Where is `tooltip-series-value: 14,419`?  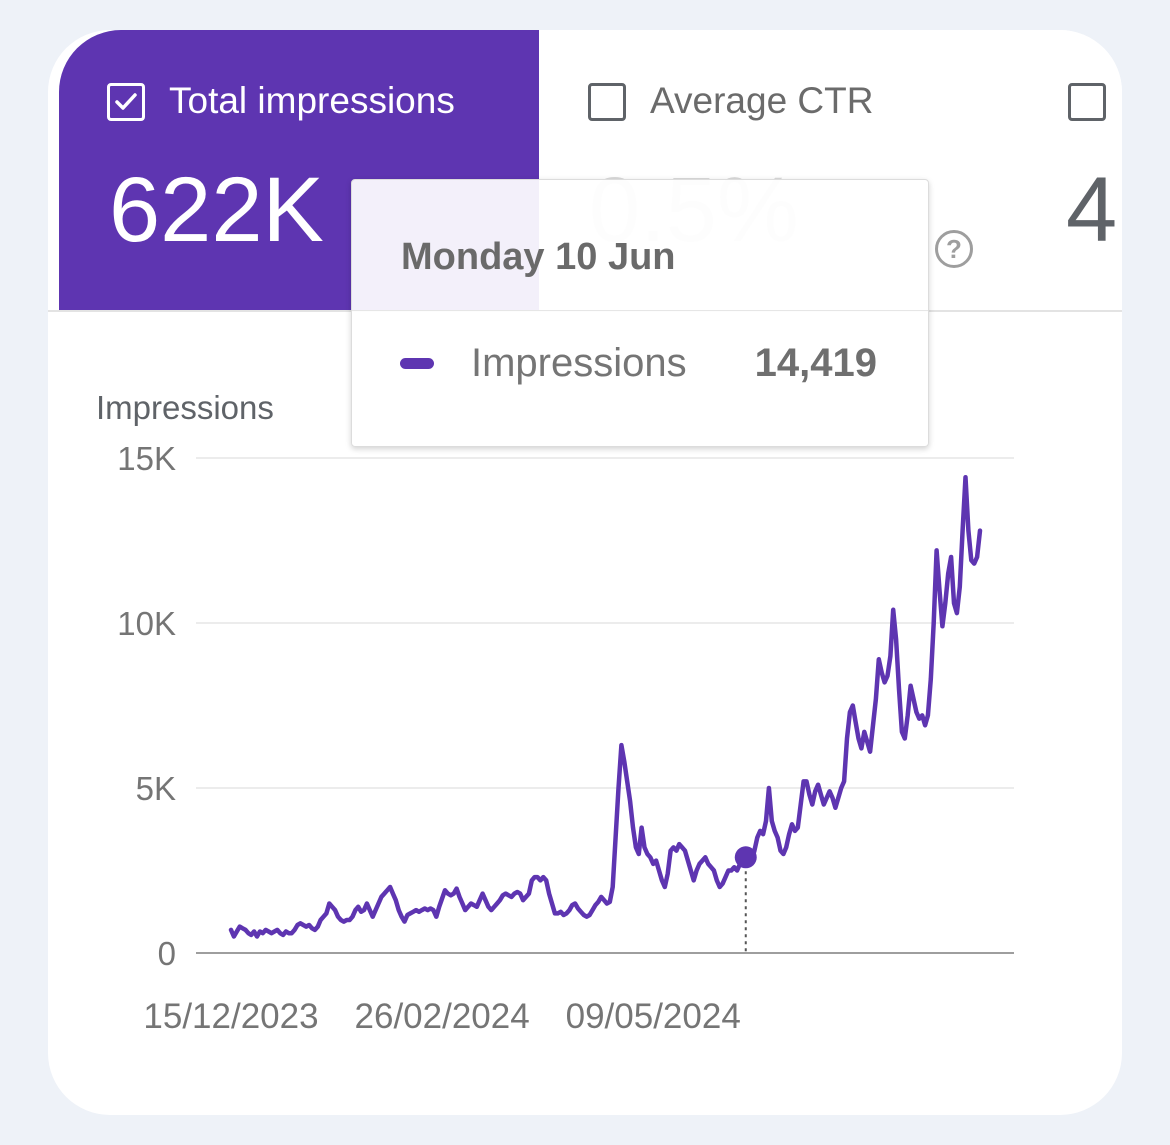
tooltip-series-value: 14,419 is located at coordinates (815, 363).